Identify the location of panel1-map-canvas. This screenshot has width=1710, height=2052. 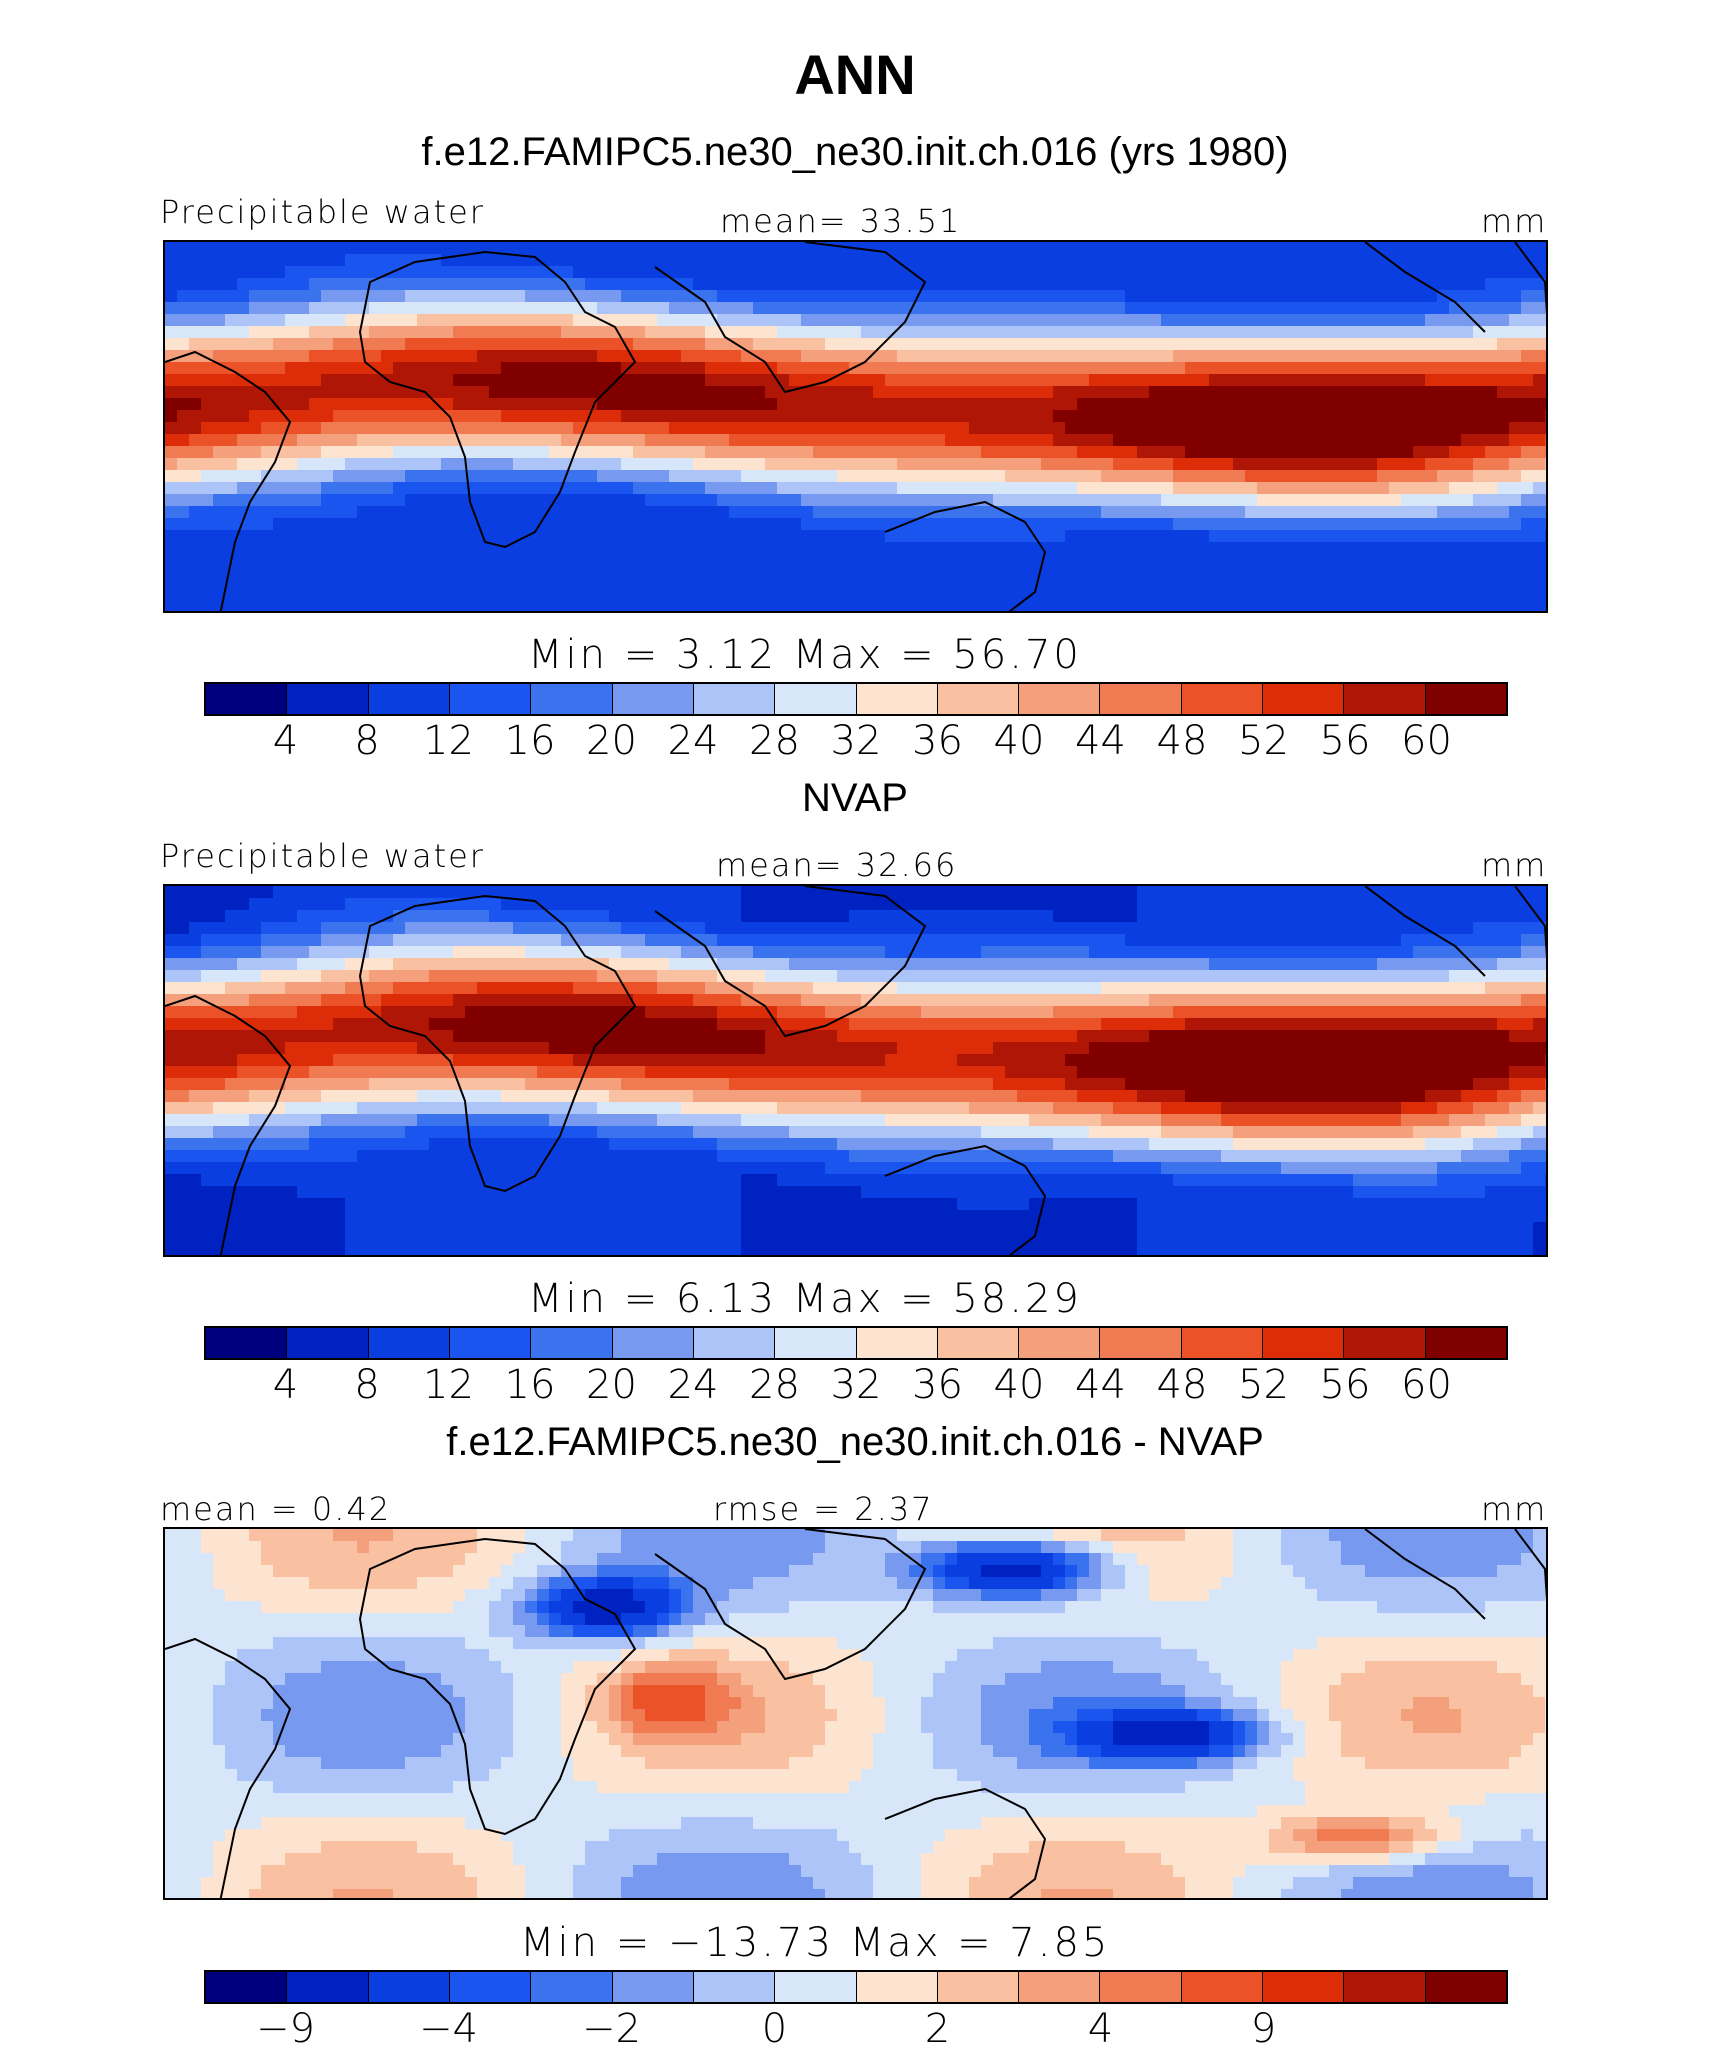
(856, 427).